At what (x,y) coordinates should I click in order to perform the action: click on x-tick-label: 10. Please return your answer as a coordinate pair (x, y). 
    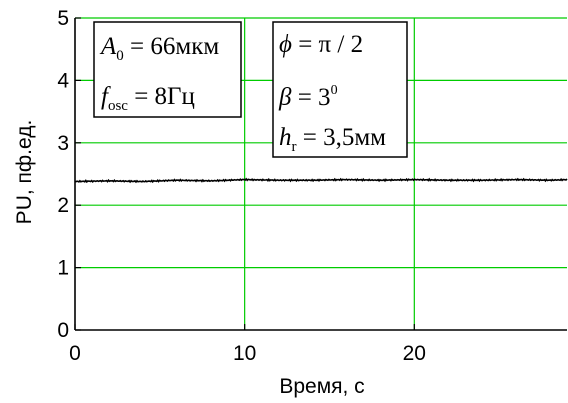
    Looking at the image, I should click on (244, 353).